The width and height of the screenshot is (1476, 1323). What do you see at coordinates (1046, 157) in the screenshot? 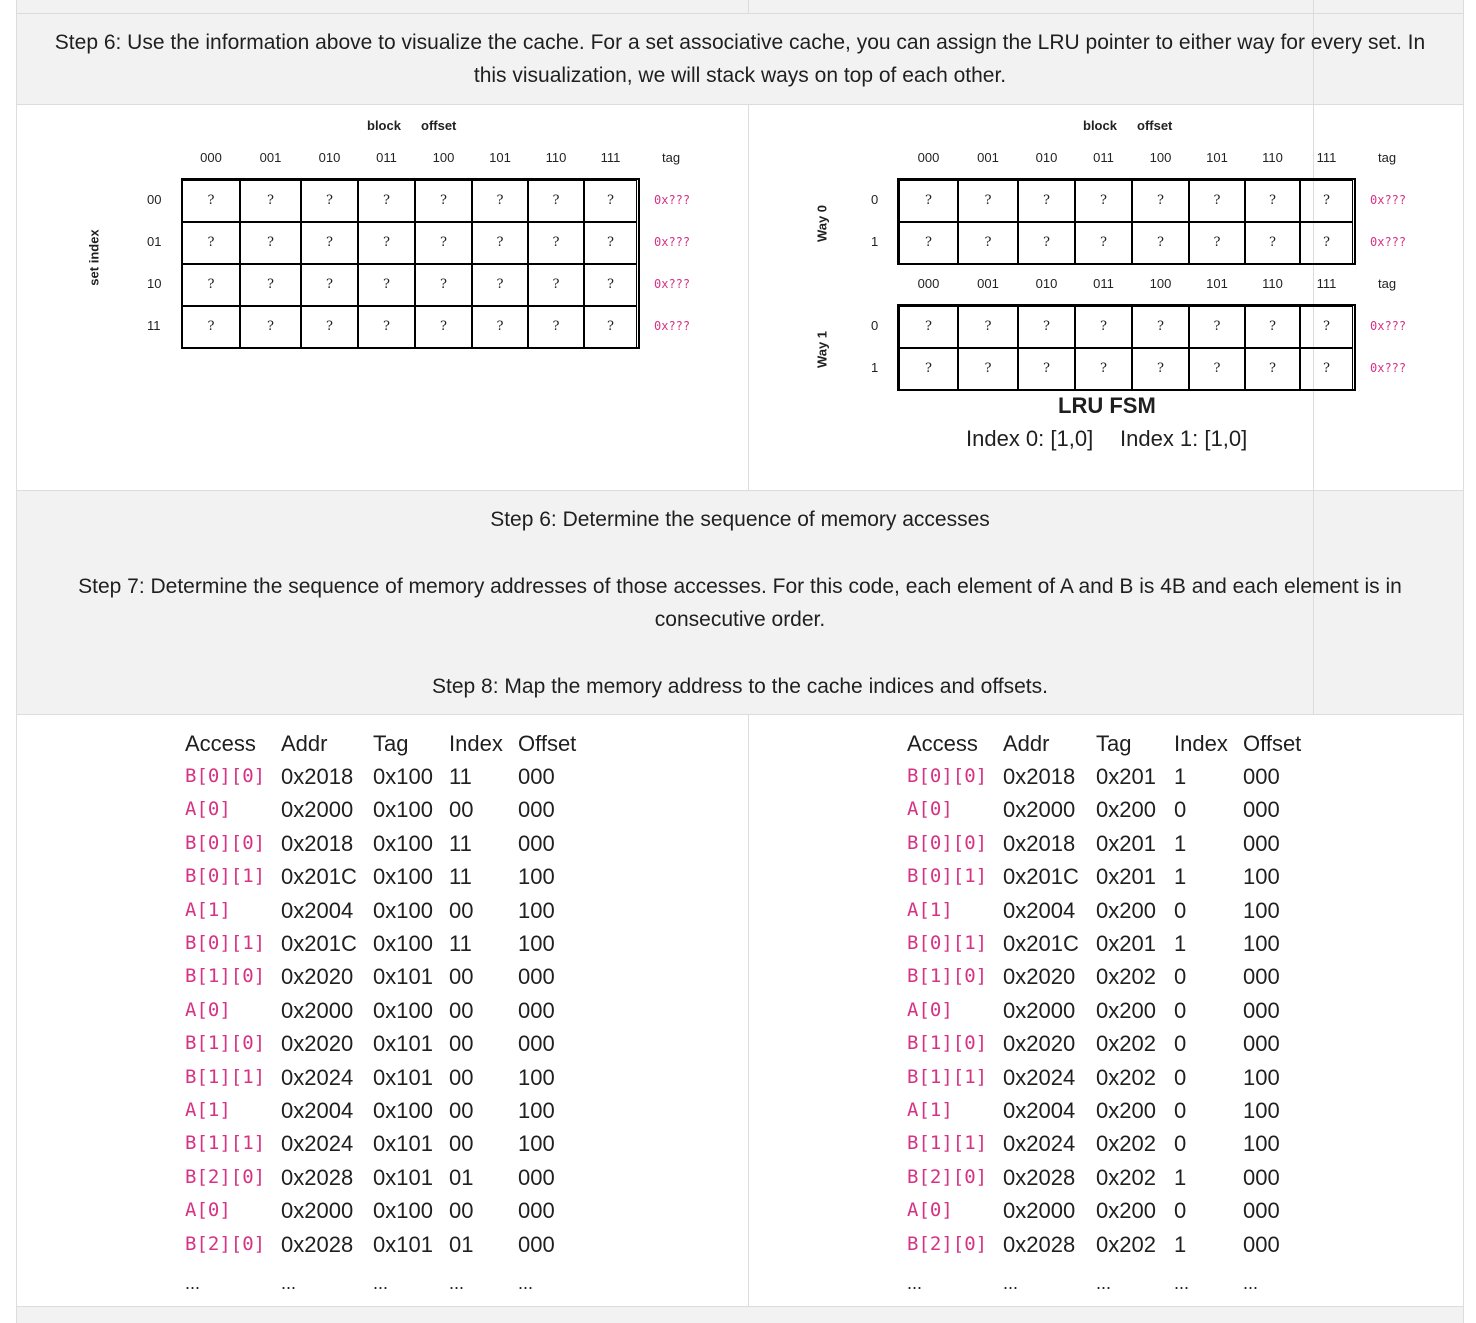
I see `offset-header: 010` at bounding box center [1046, 157].